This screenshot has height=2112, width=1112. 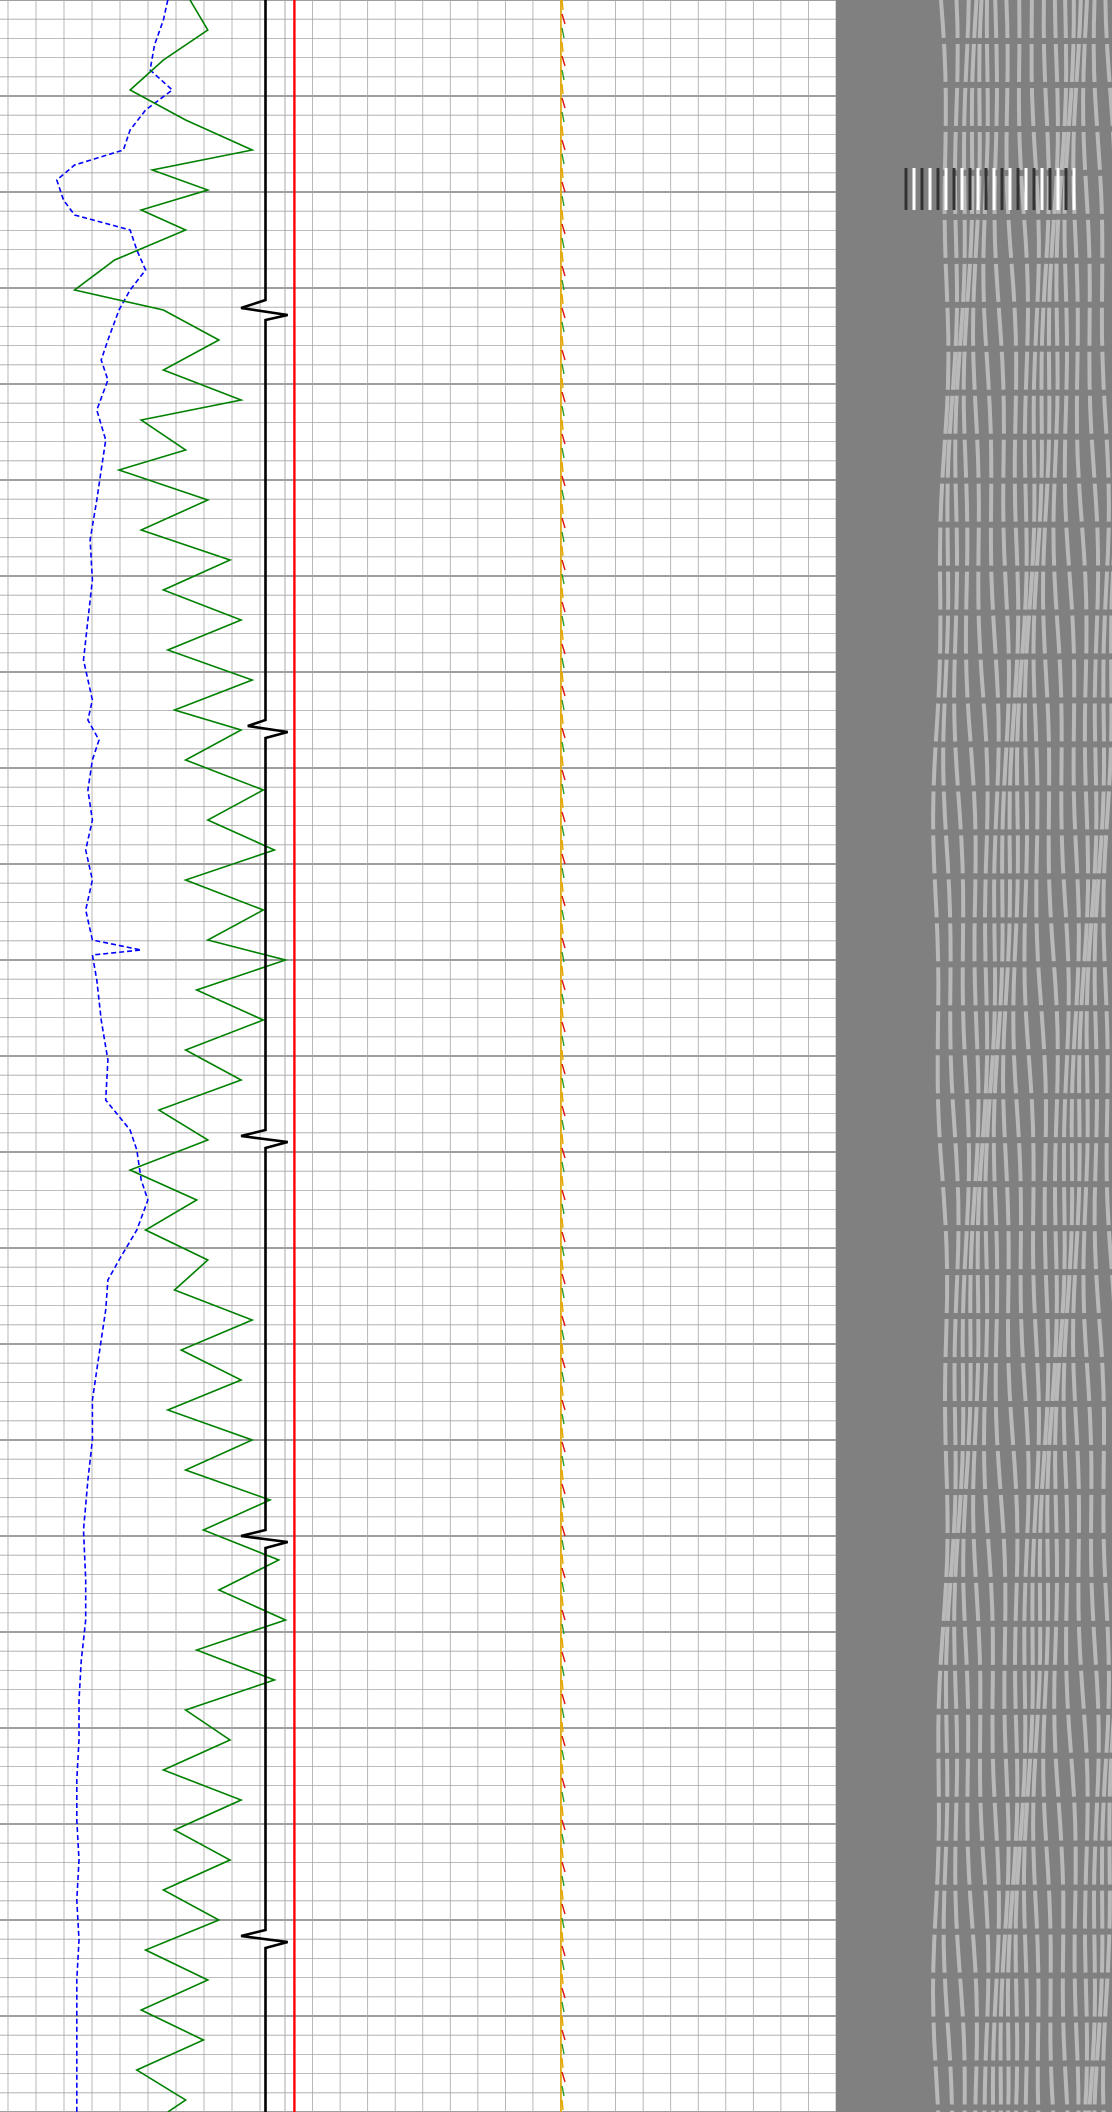 I want to click on black-curve, so click(x=264, y=1056).